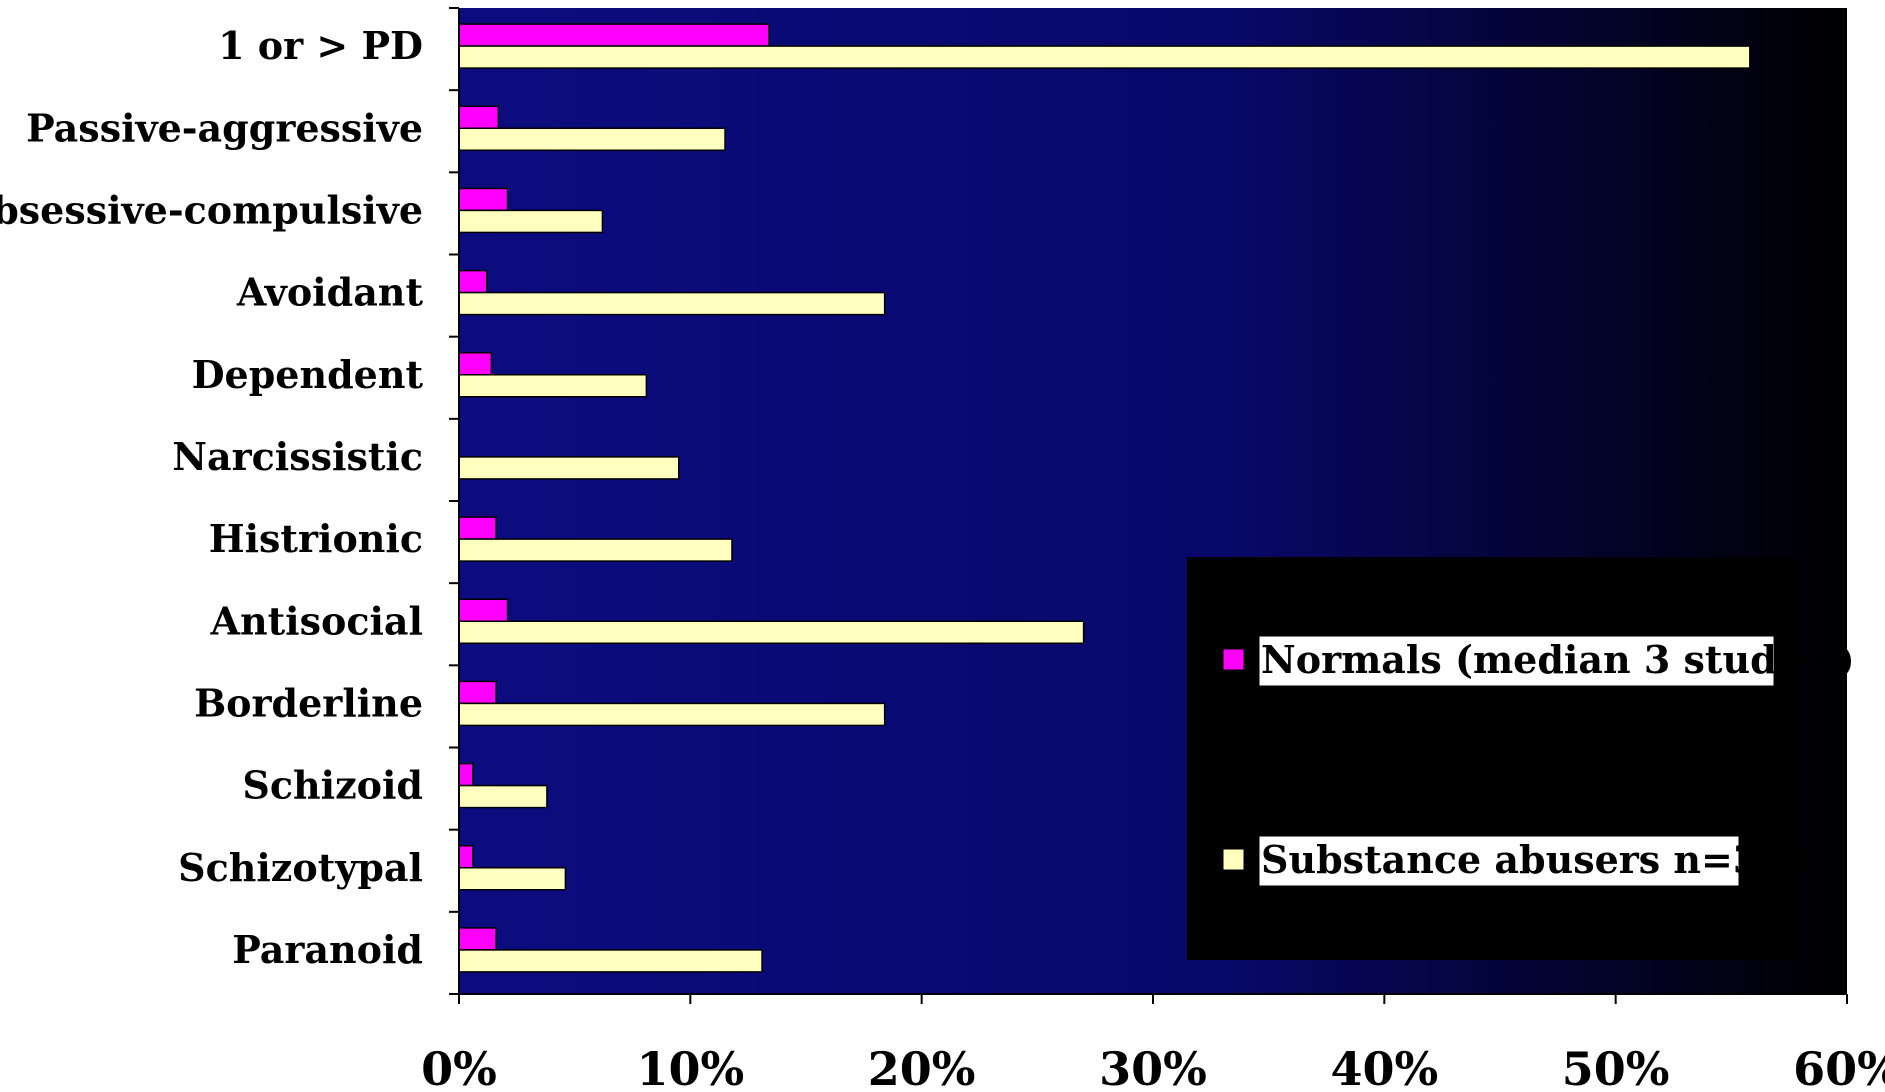 The width and height of the screenshot is (1885, 1092). Describe the element at coordinates (466, 774) in the screenshot. I see `bar-normals-schizoid` at that location.